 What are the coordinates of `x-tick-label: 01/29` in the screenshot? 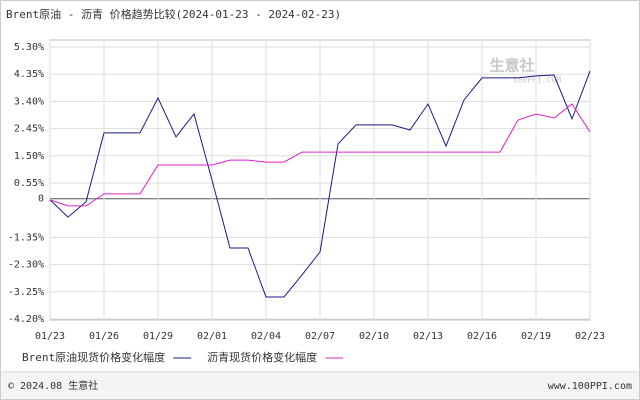 It's located at (158, 336).